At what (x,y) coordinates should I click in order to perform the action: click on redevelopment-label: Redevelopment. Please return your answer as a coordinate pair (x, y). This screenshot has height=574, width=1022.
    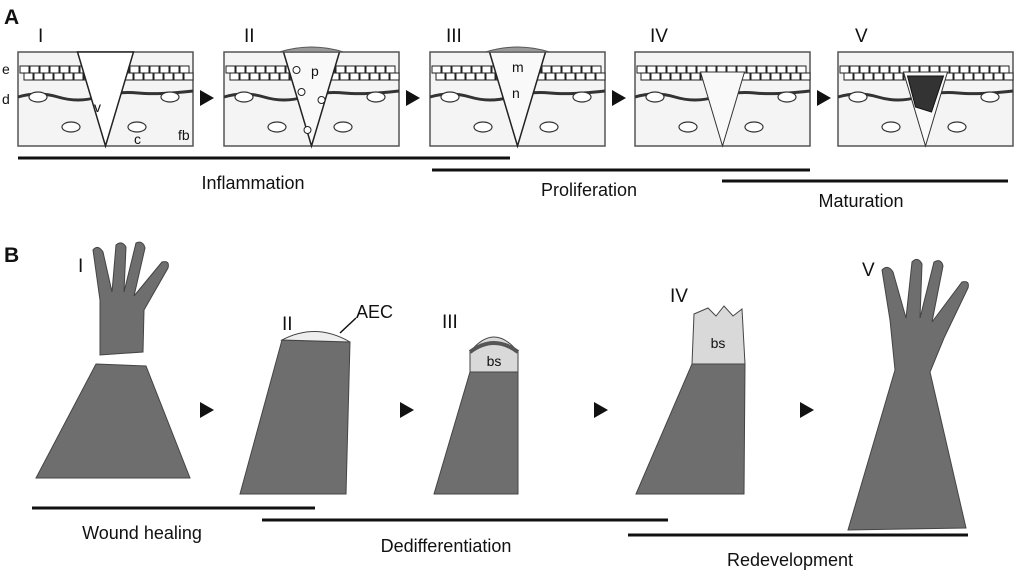
    Looking at the image, I should click on (790, 560).